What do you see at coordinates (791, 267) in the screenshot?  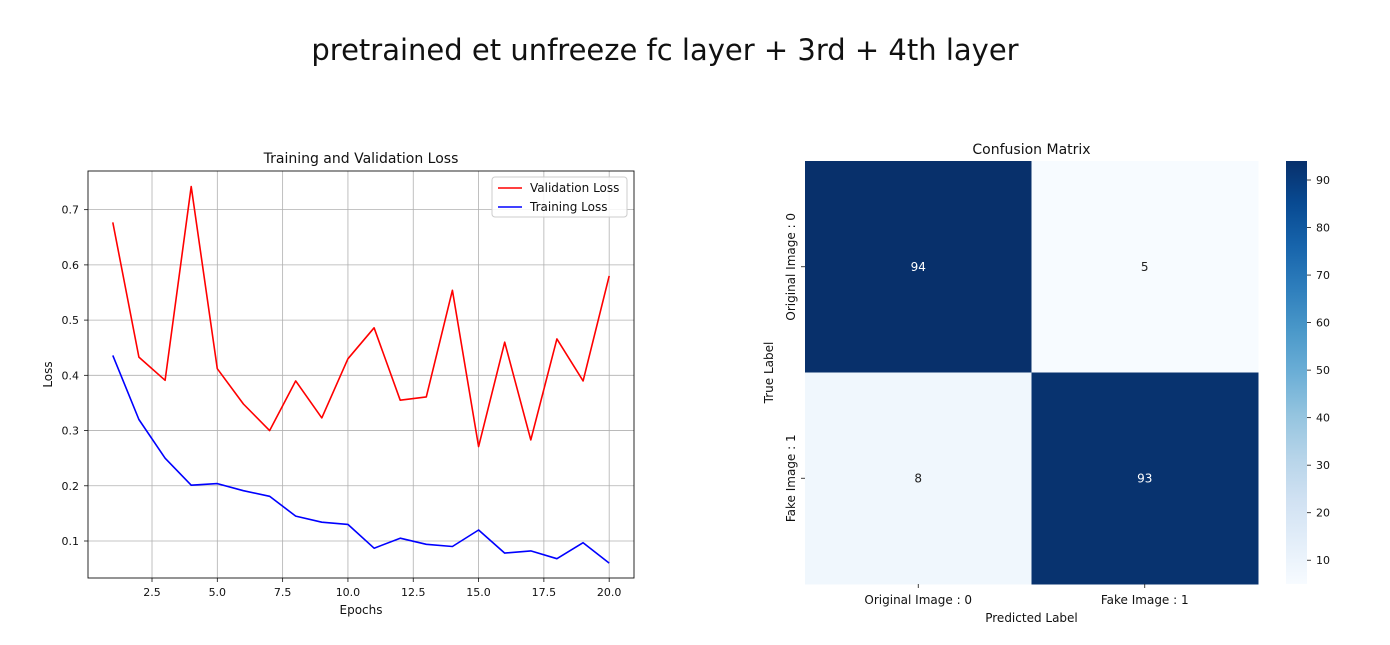 I see `y-tick-label: Original Image : 0` at bounding box center [791, 267].